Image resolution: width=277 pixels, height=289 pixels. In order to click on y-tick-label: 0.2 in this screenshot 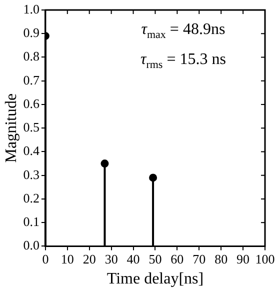, I will do `click(31, 198)`.